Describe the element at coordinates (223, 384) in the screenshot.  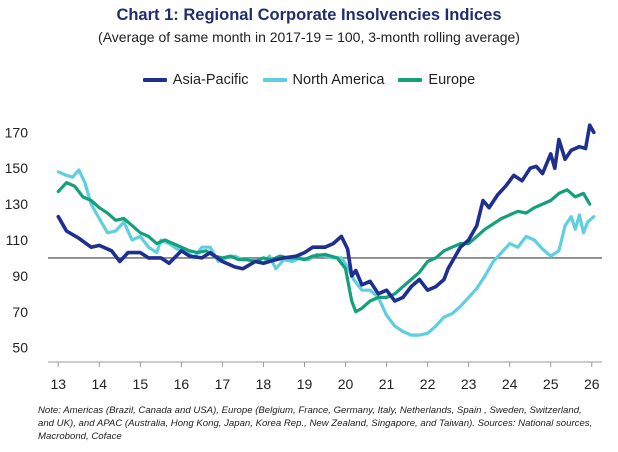
I see `x-tick-label-17: 17` at that location.